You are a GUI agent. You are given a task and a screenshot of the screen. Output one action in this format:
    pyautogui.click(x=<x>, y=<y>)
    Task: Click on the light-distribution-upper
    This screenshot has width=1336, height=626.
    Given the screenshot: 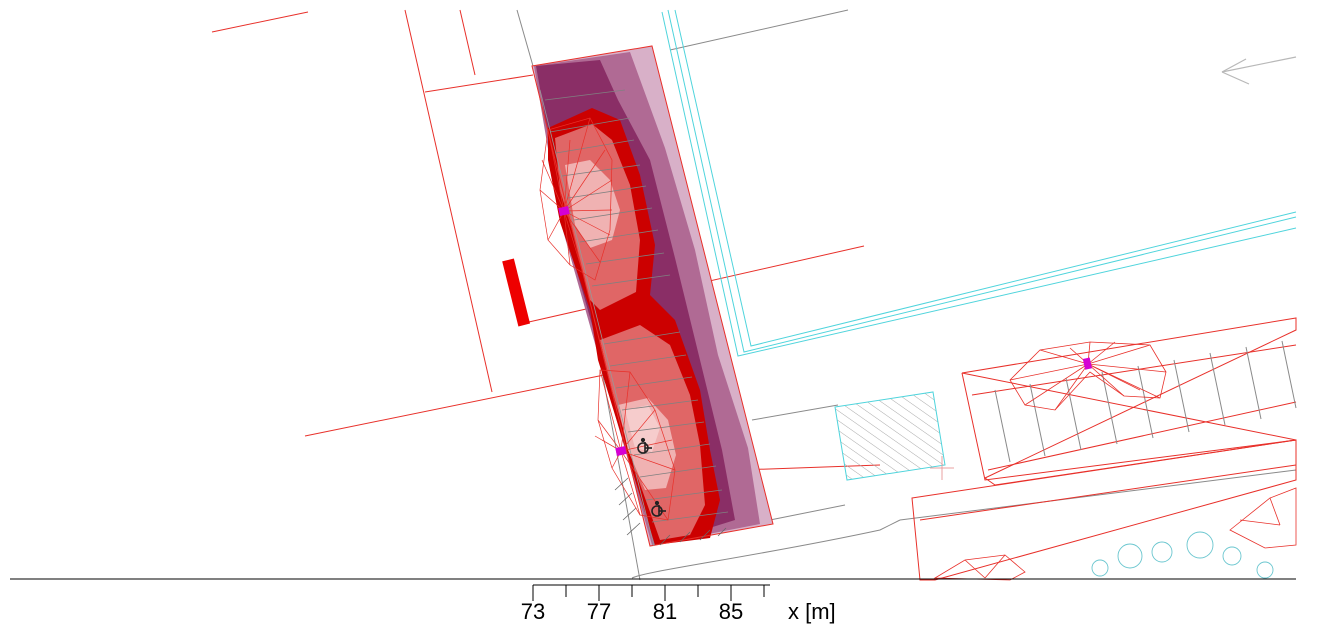 What is the action you would take?
    pyautogui.click(x=576, y=199)
    